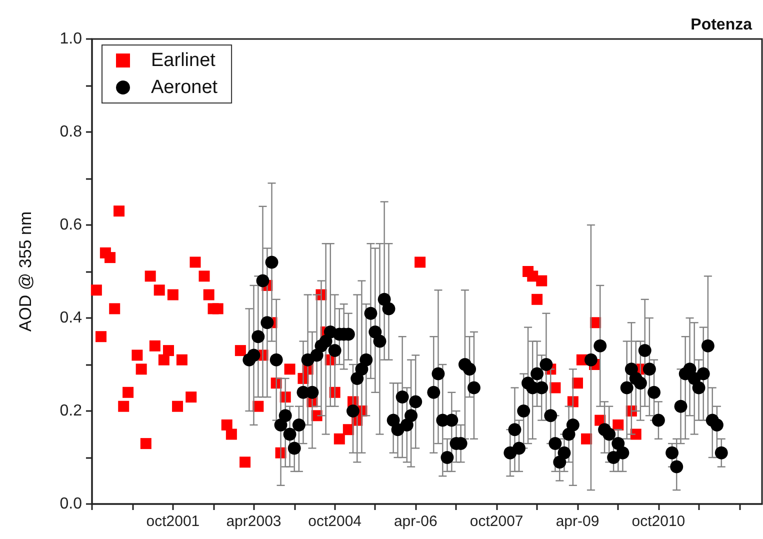 The height and width of the screenshot is (539, 763). Describe the element at coordinates (497, 521) in the screenshot. I see `x-tick-label: oct2007` at that location.